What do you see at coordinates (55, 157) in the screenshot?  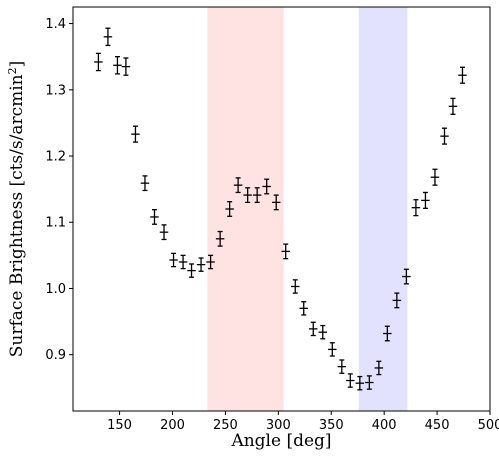 I see `y-tick-label: 1.2` at bounding box center [55, 157].